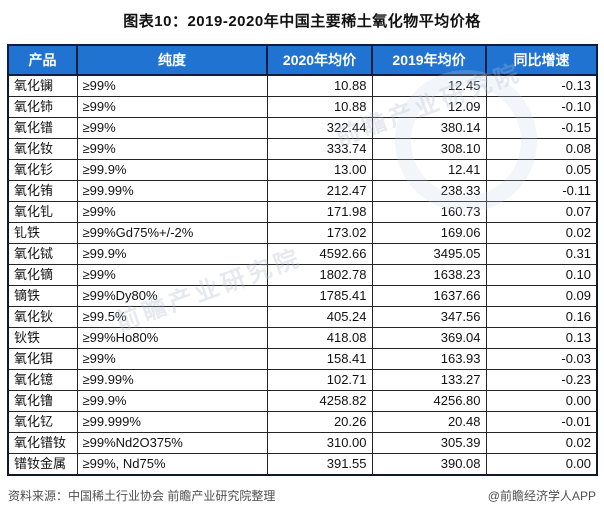  What do you see at coordinates (302, 191) in the screenshot?
I see `table-row: 氧化铕 ≥99.99% 212.47 238.33 -0.11` at bounding box center [302, 191].